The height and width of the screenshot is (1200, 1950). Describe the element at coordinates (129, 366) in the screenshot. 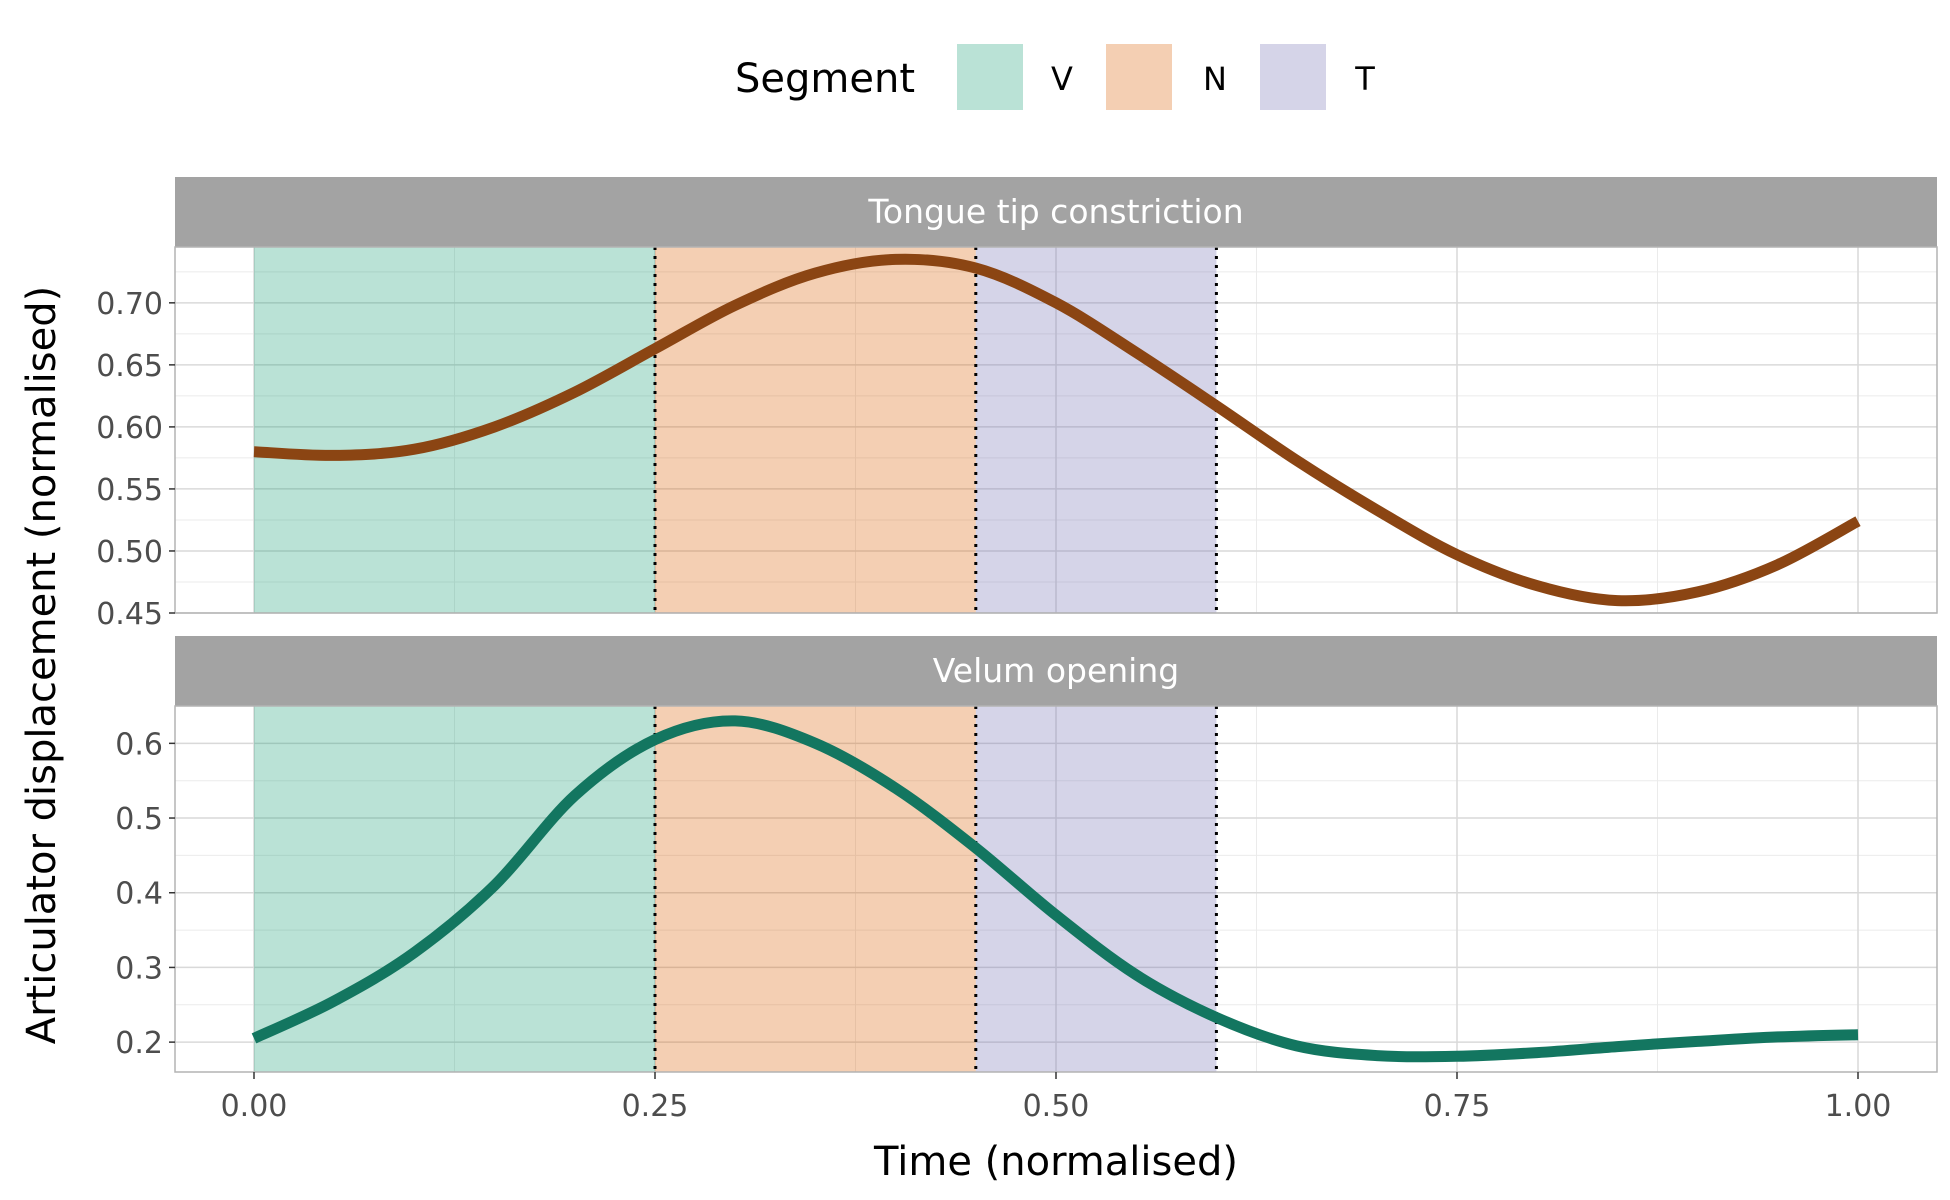

I see `y-tick-label: 0.65` at that location.